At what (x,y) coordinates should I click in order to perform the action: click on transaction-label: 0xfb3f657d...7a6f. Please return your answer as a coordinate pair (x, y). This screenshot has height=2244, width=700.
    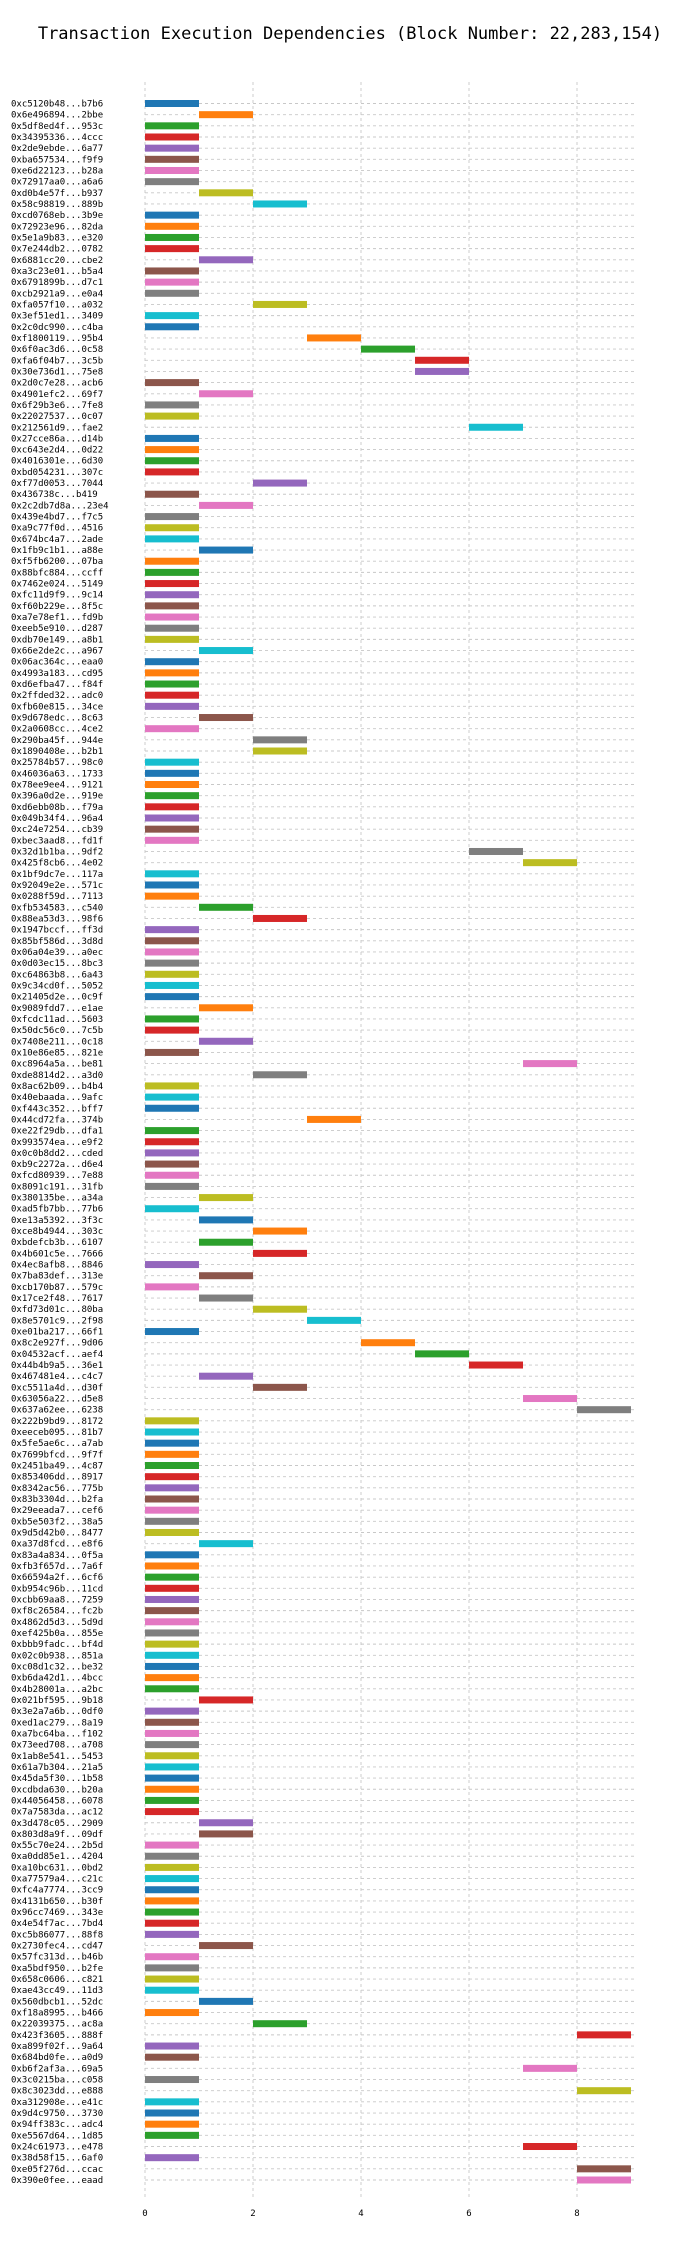
    Looking at the image, I should click on (57, 1567).